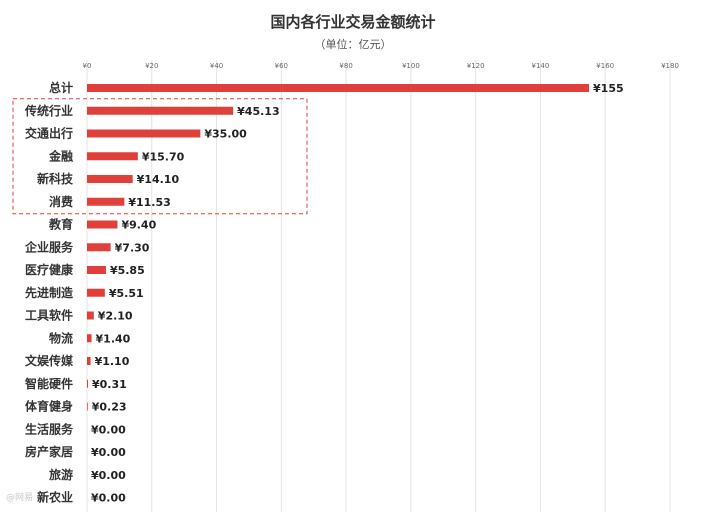  What do you see at coordinates (61, 337) in the screenshot?
I see `category-label: 物流` at bounding box center [61, 337].